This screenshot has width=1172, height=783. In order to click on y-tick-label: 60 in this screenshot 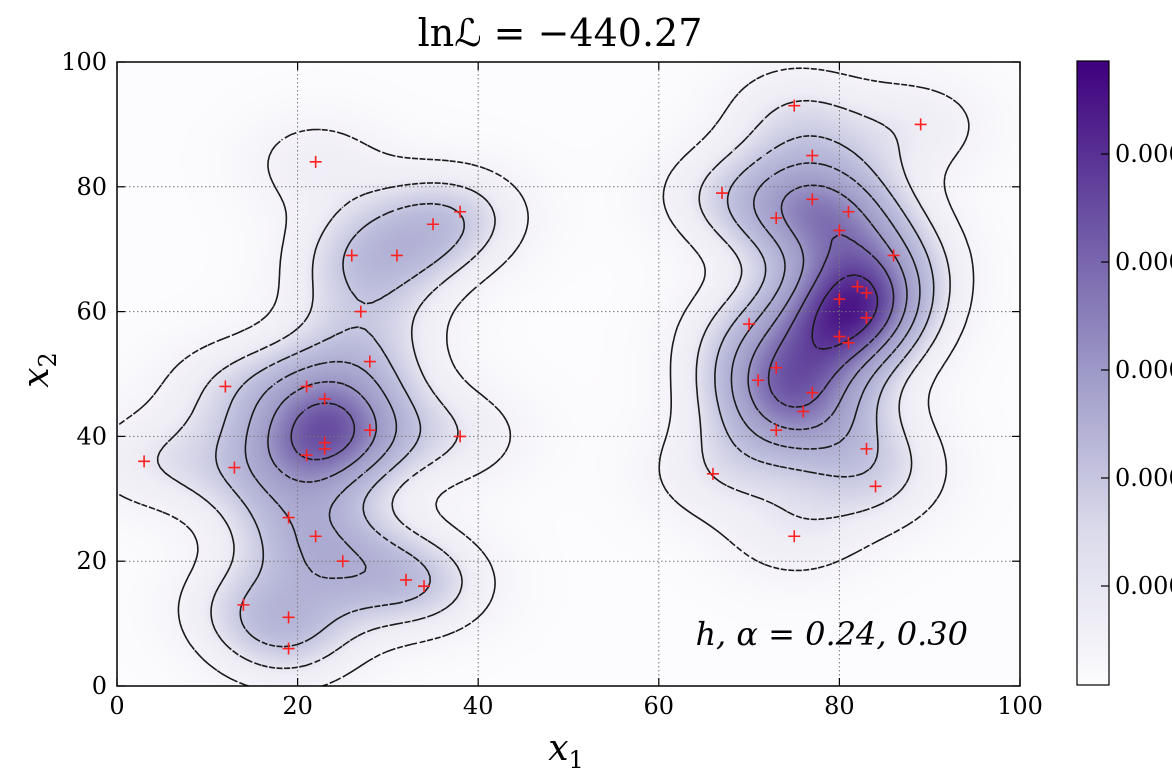, I will do `click(91, 312)`.